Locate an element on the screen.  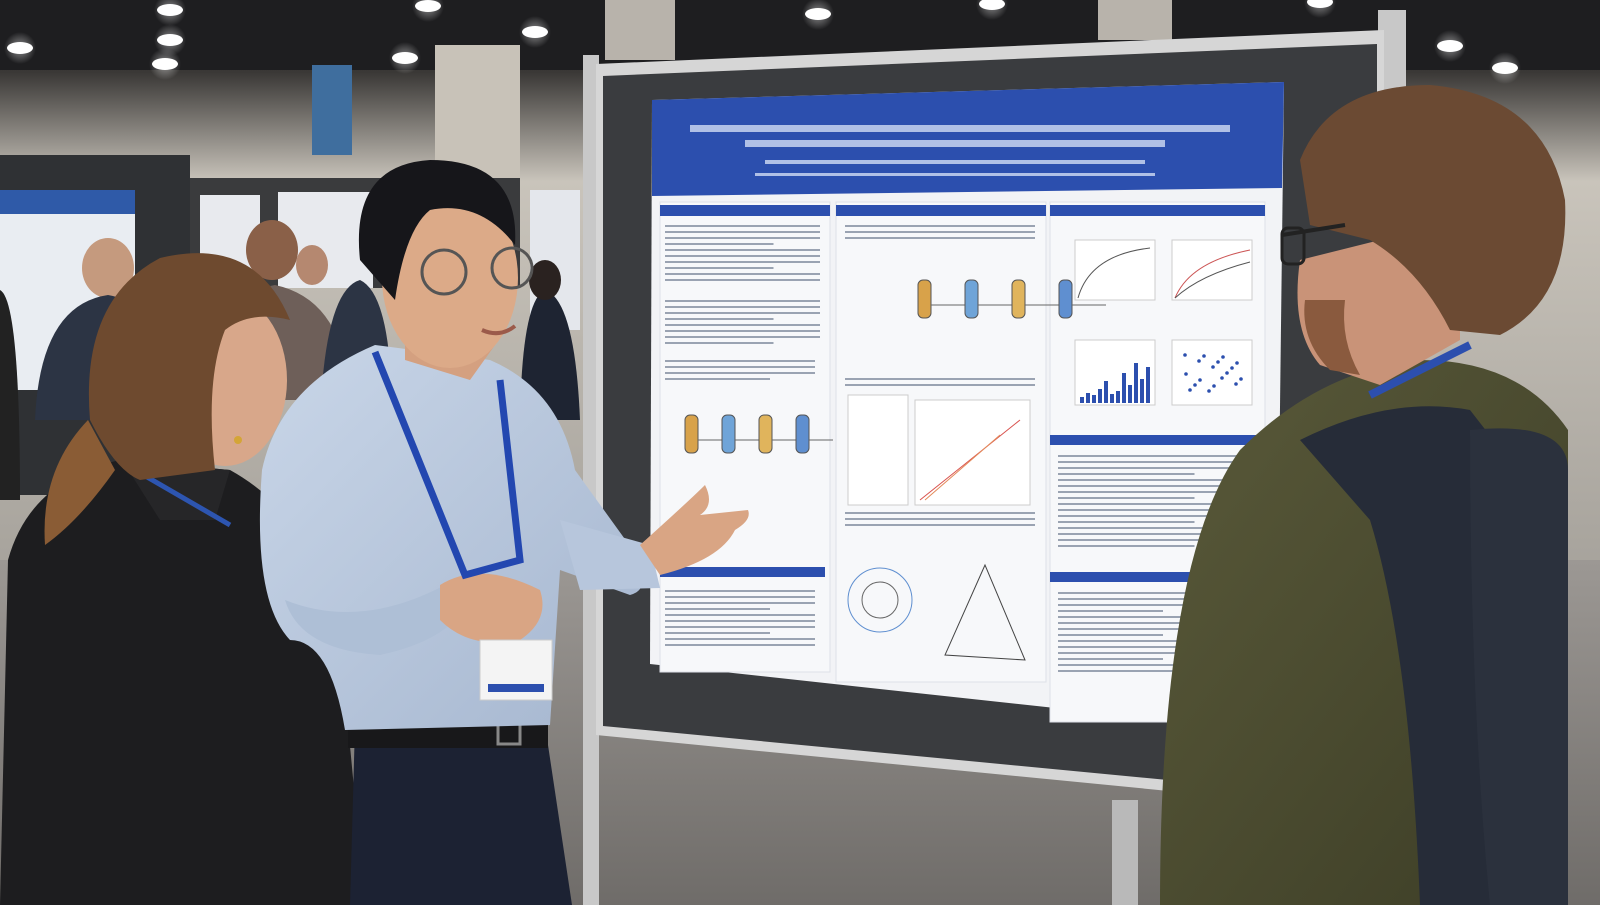
face is located at coordinates (450, 278).